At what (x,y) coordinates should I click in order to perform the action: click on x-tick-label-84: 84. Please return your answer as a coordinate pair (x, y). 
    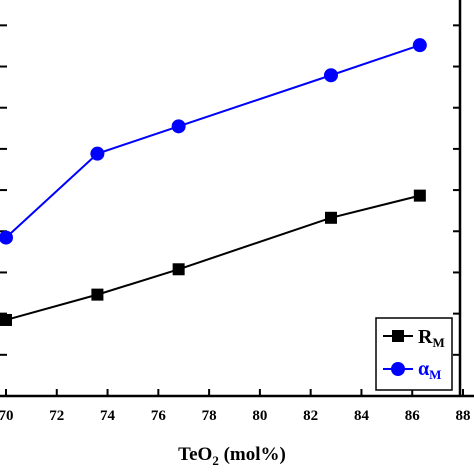
    Looking at the image, I should click on (362, 416).